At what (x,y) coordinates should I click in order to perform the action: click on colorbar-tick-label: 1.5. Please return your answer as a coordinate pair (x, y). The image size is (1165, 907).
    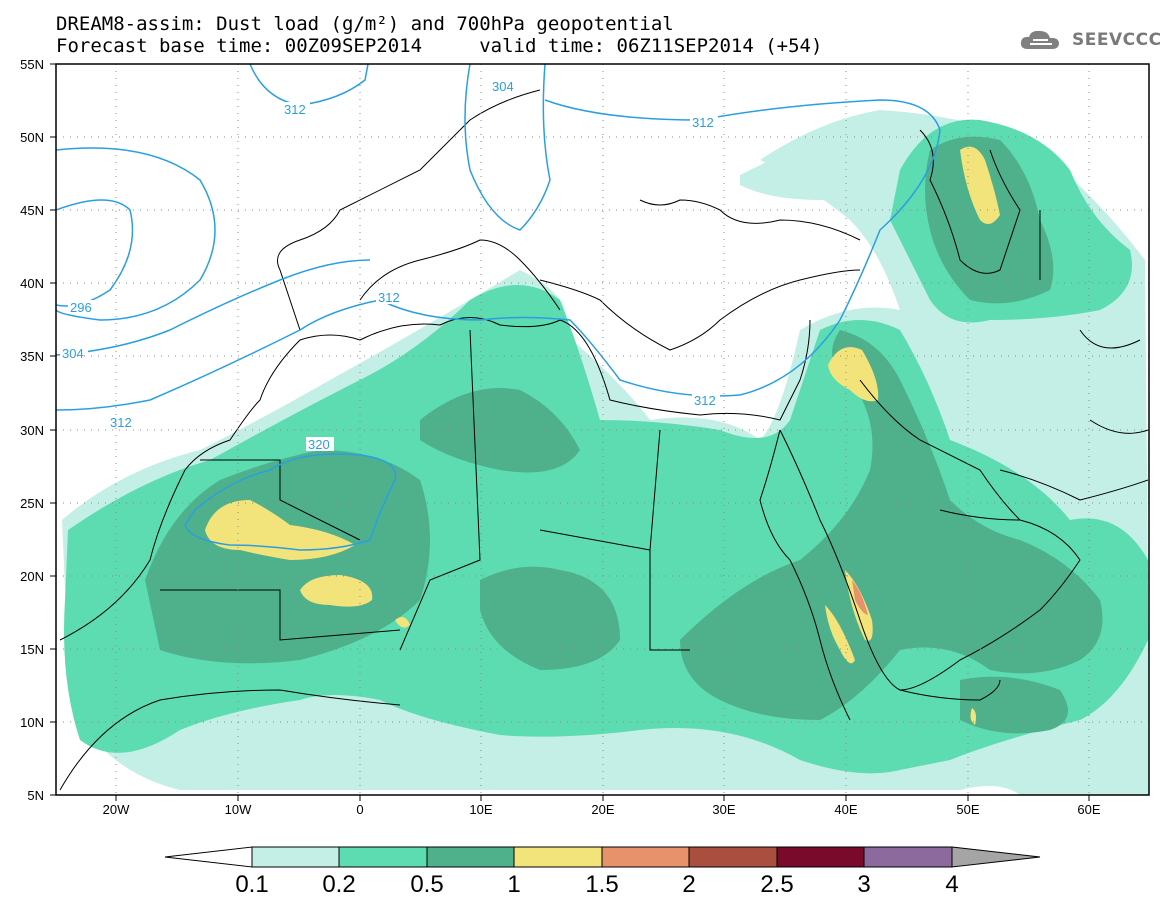
    Looking at the image, I should click on (601, 884).